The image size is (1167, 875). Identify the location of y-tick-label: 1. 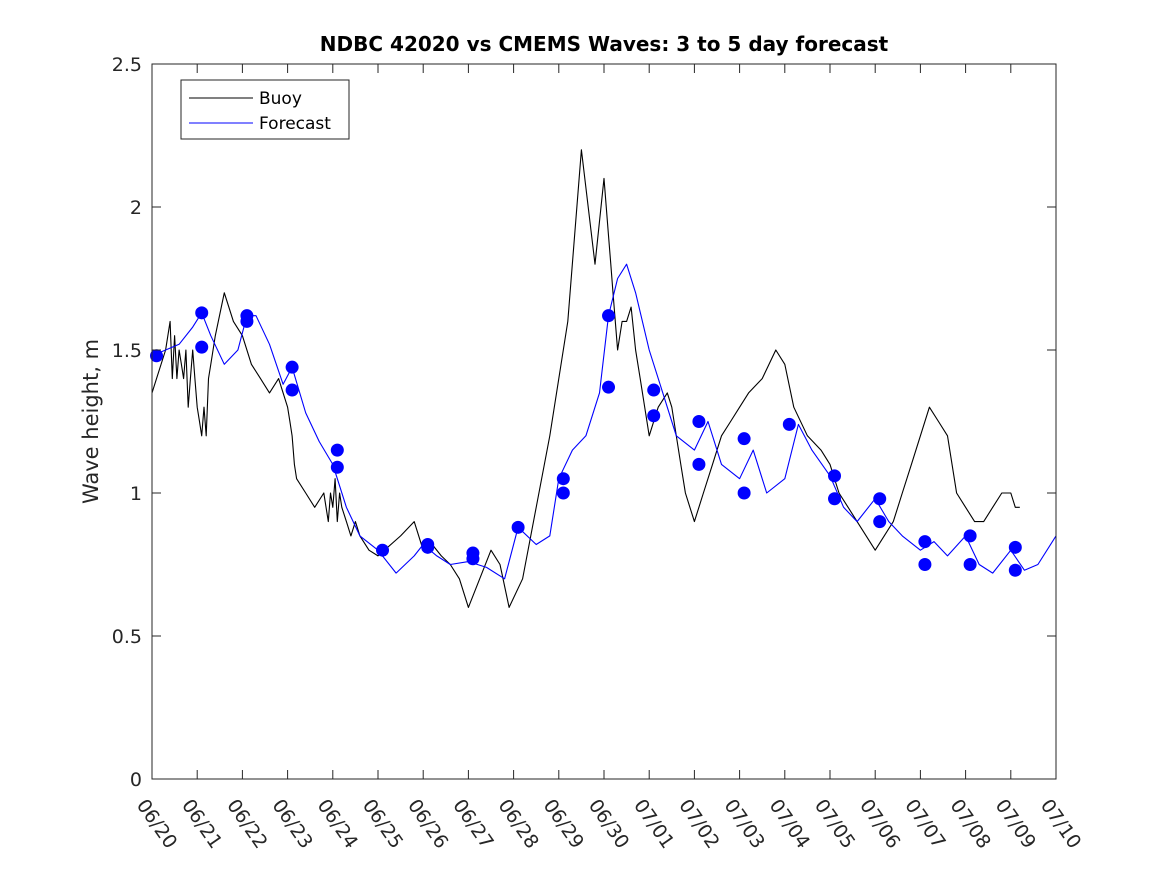
(136, 494).